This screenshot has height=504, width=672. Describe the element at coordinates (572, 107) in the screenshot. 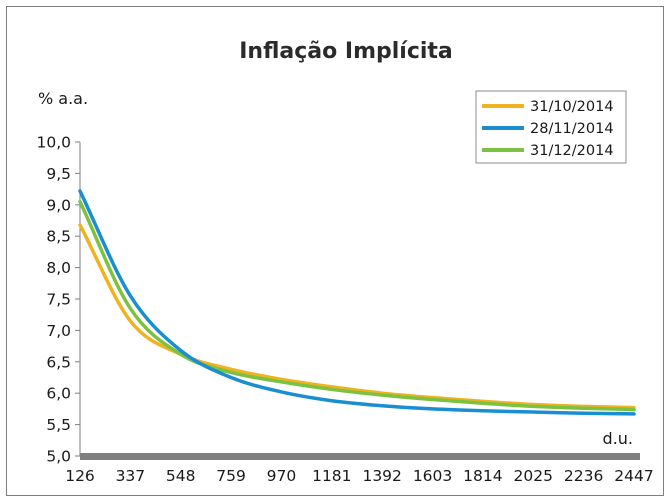

I see `legend-label: 31/10/2014` at that location.